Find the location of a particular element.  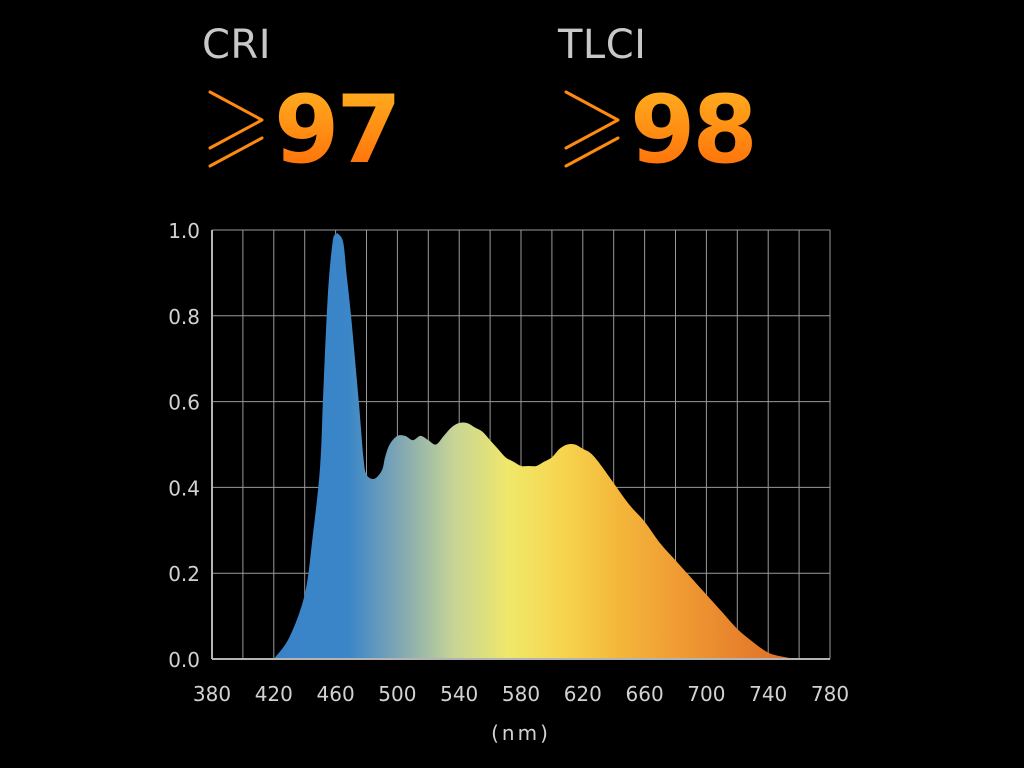

cri-metric: CRI 97 is located at coordinates (330, 100).